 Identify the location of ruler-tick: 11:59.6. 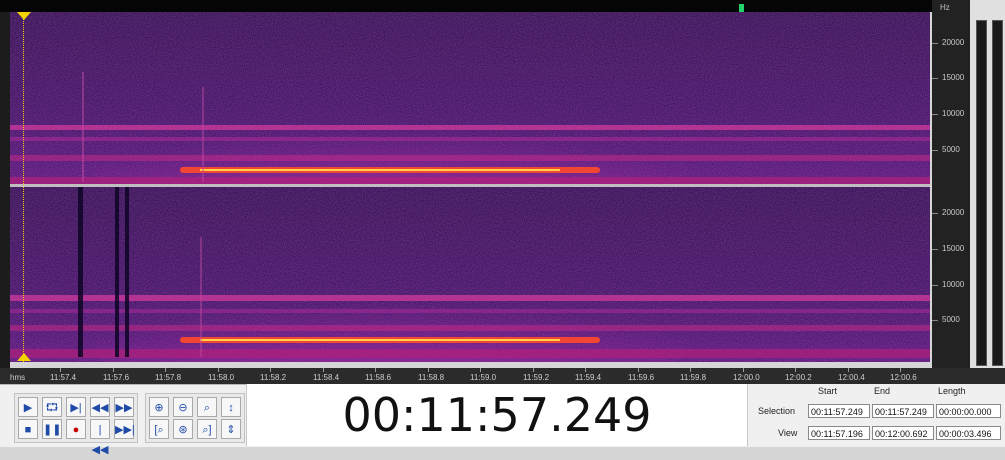
(641, 375).